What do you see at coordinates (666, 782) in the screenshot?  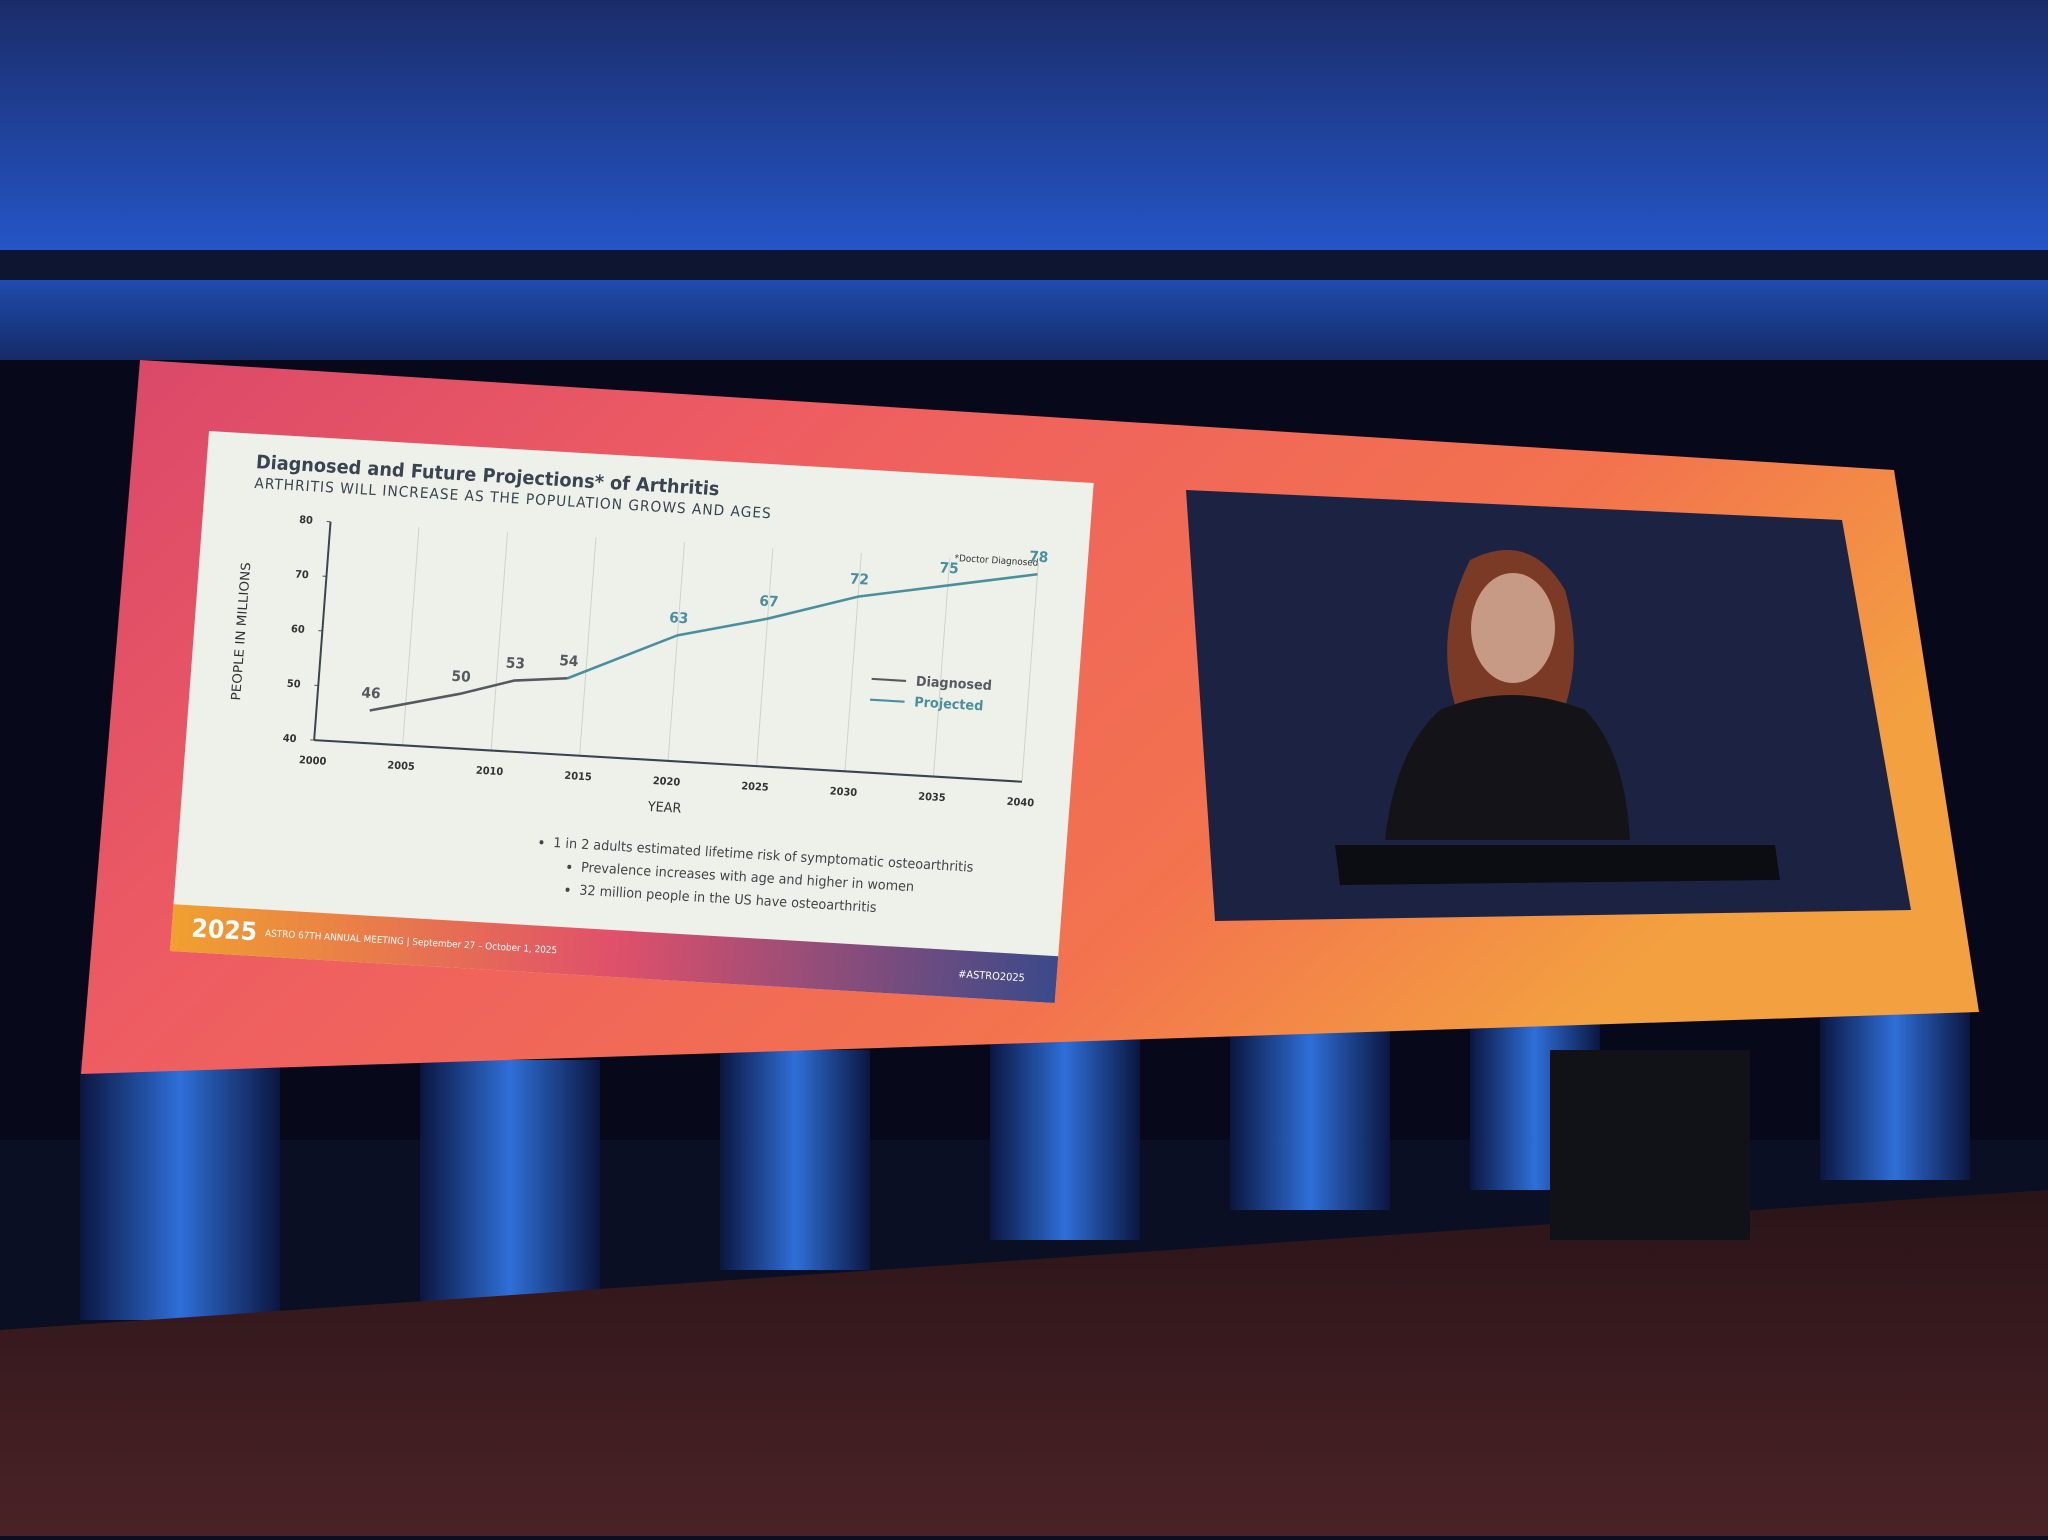 I see `x-tick-label: 2020` at bounding box center [666, 782].